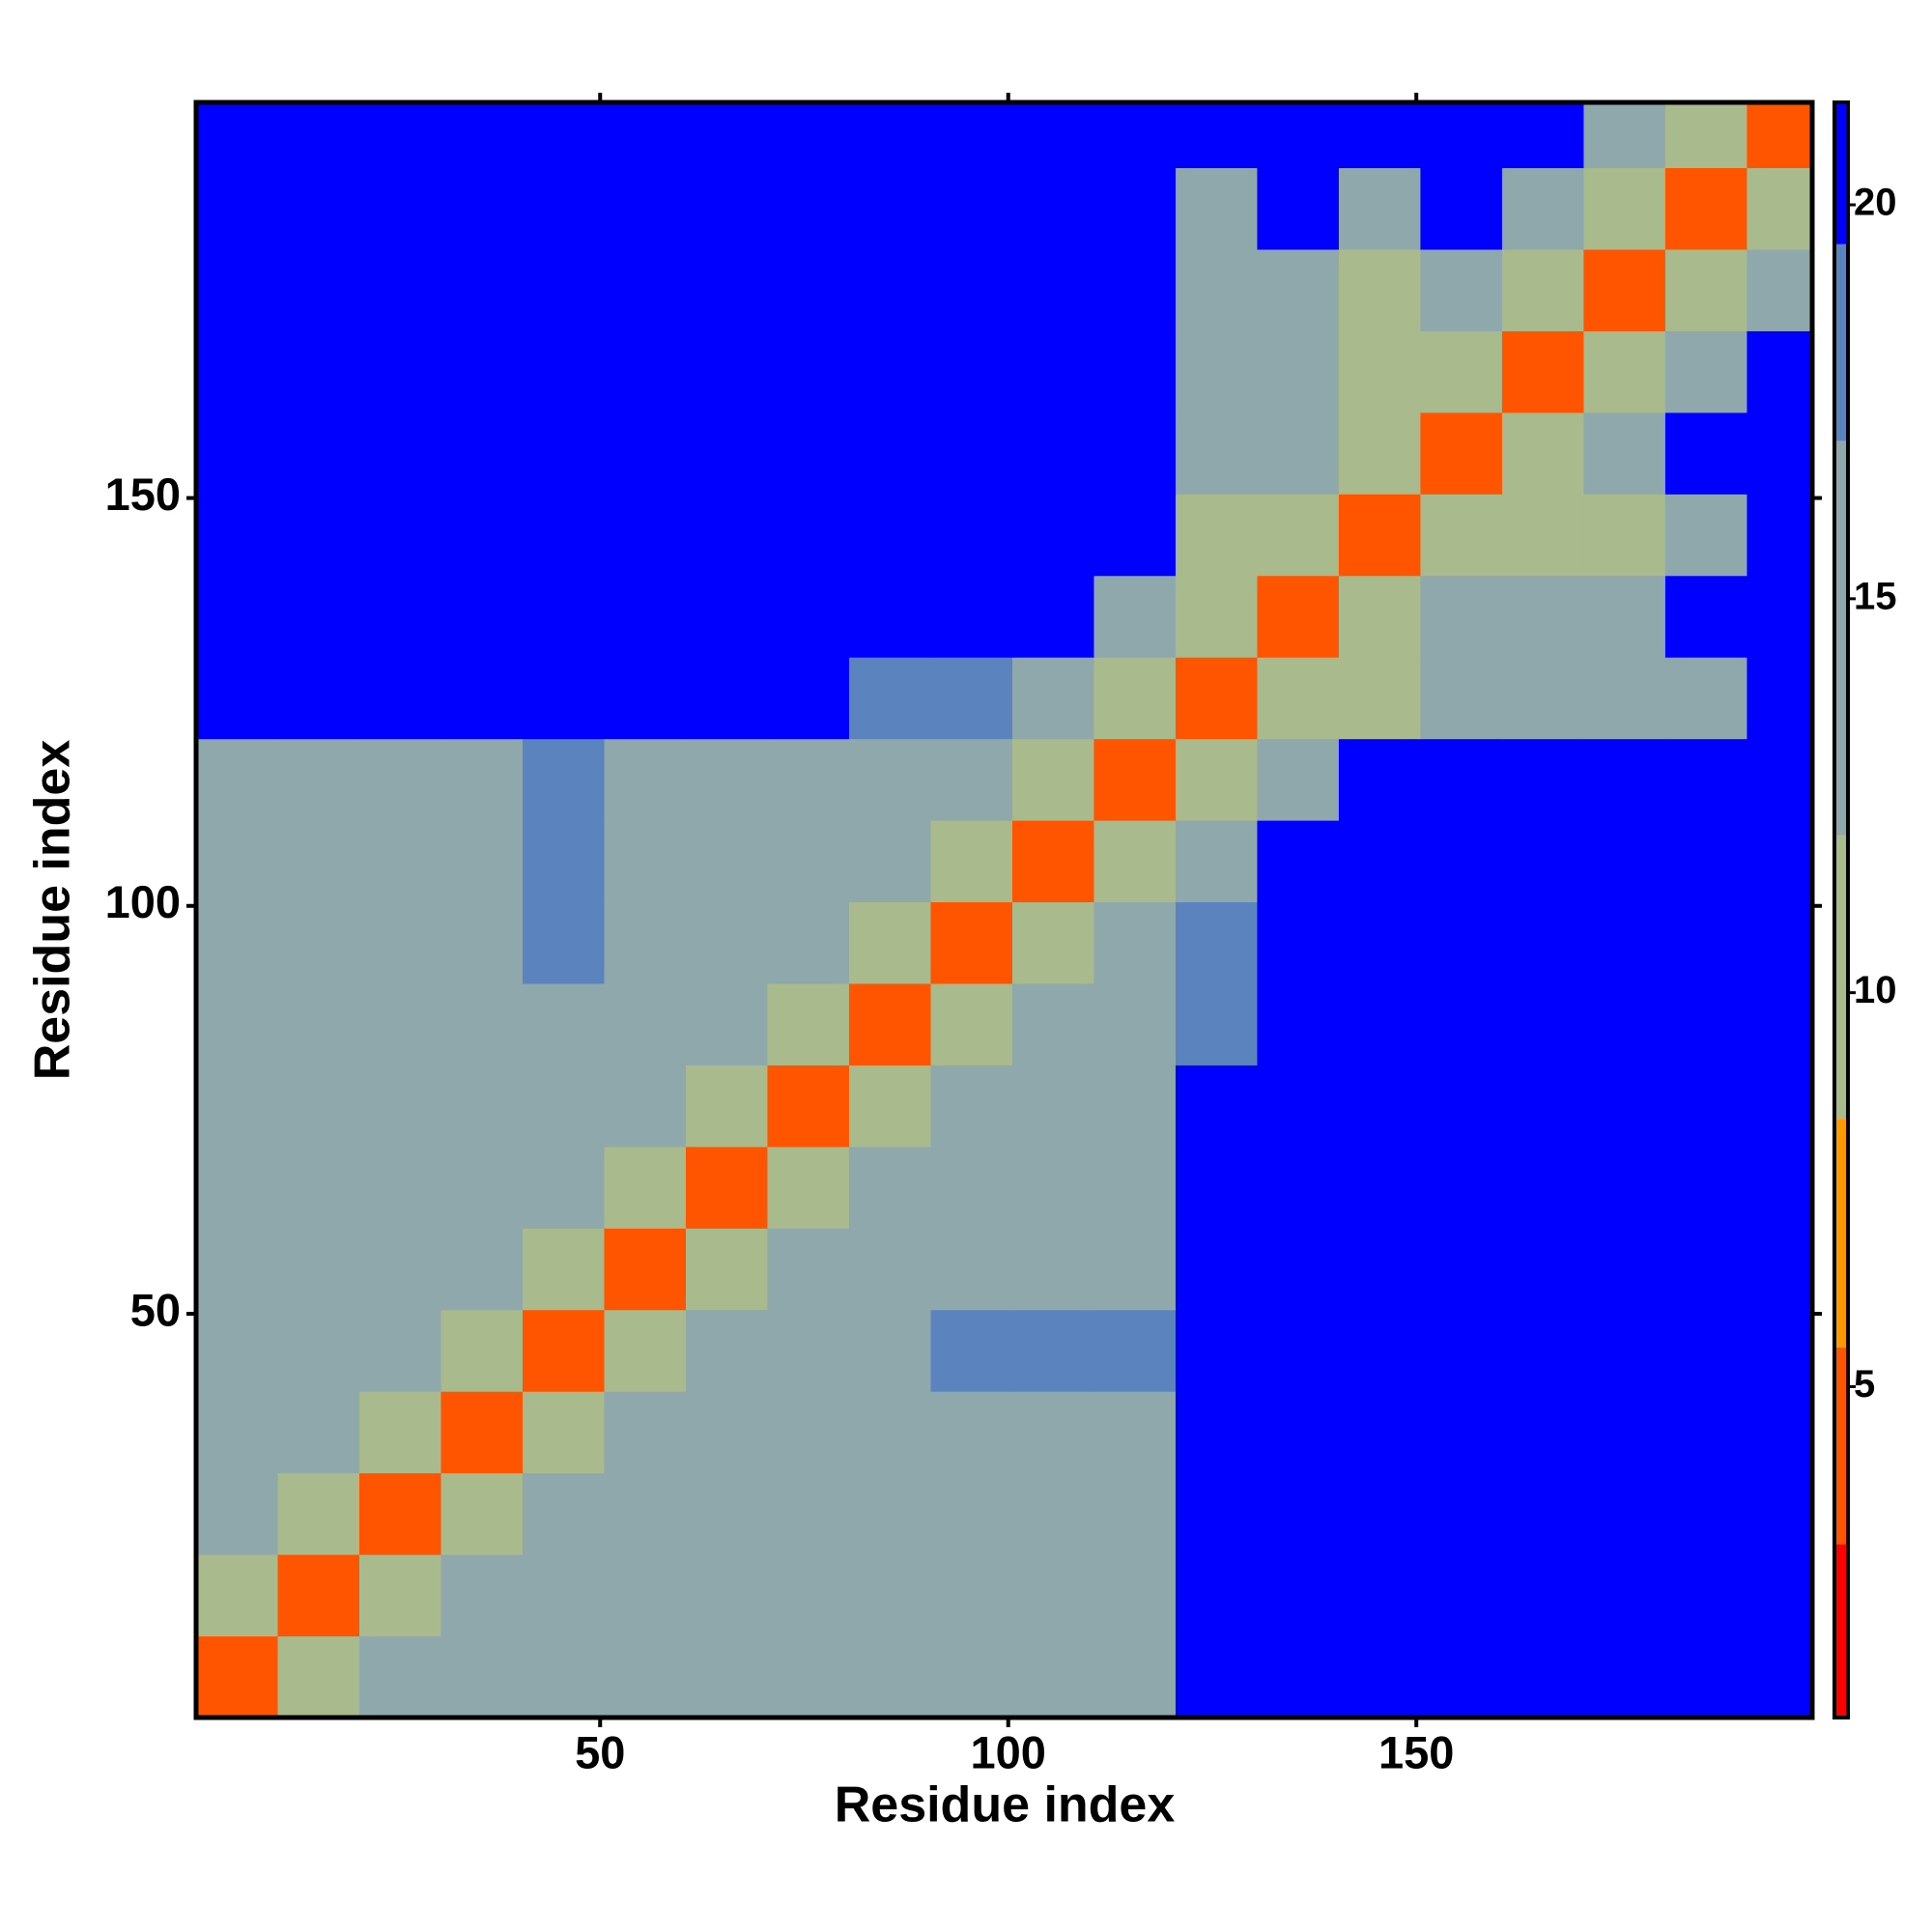  Describe the element at coordinates (1865, 909) in the screenshot. I see `colorbar: 5 10 15 20` at that location.